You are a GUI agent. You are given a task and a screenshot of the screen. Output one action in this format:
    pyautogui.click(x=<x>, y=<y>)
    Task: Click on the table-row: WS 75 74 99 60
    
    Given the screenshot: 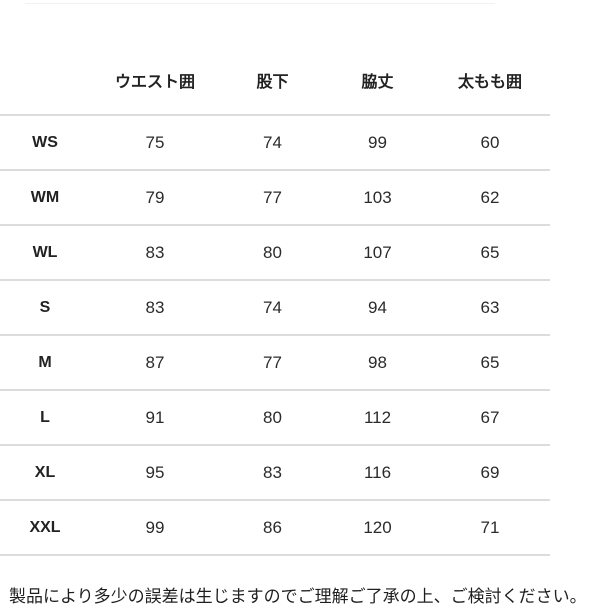 What is the action you would take?
    pyautogui.click(x=275, y=142)
    